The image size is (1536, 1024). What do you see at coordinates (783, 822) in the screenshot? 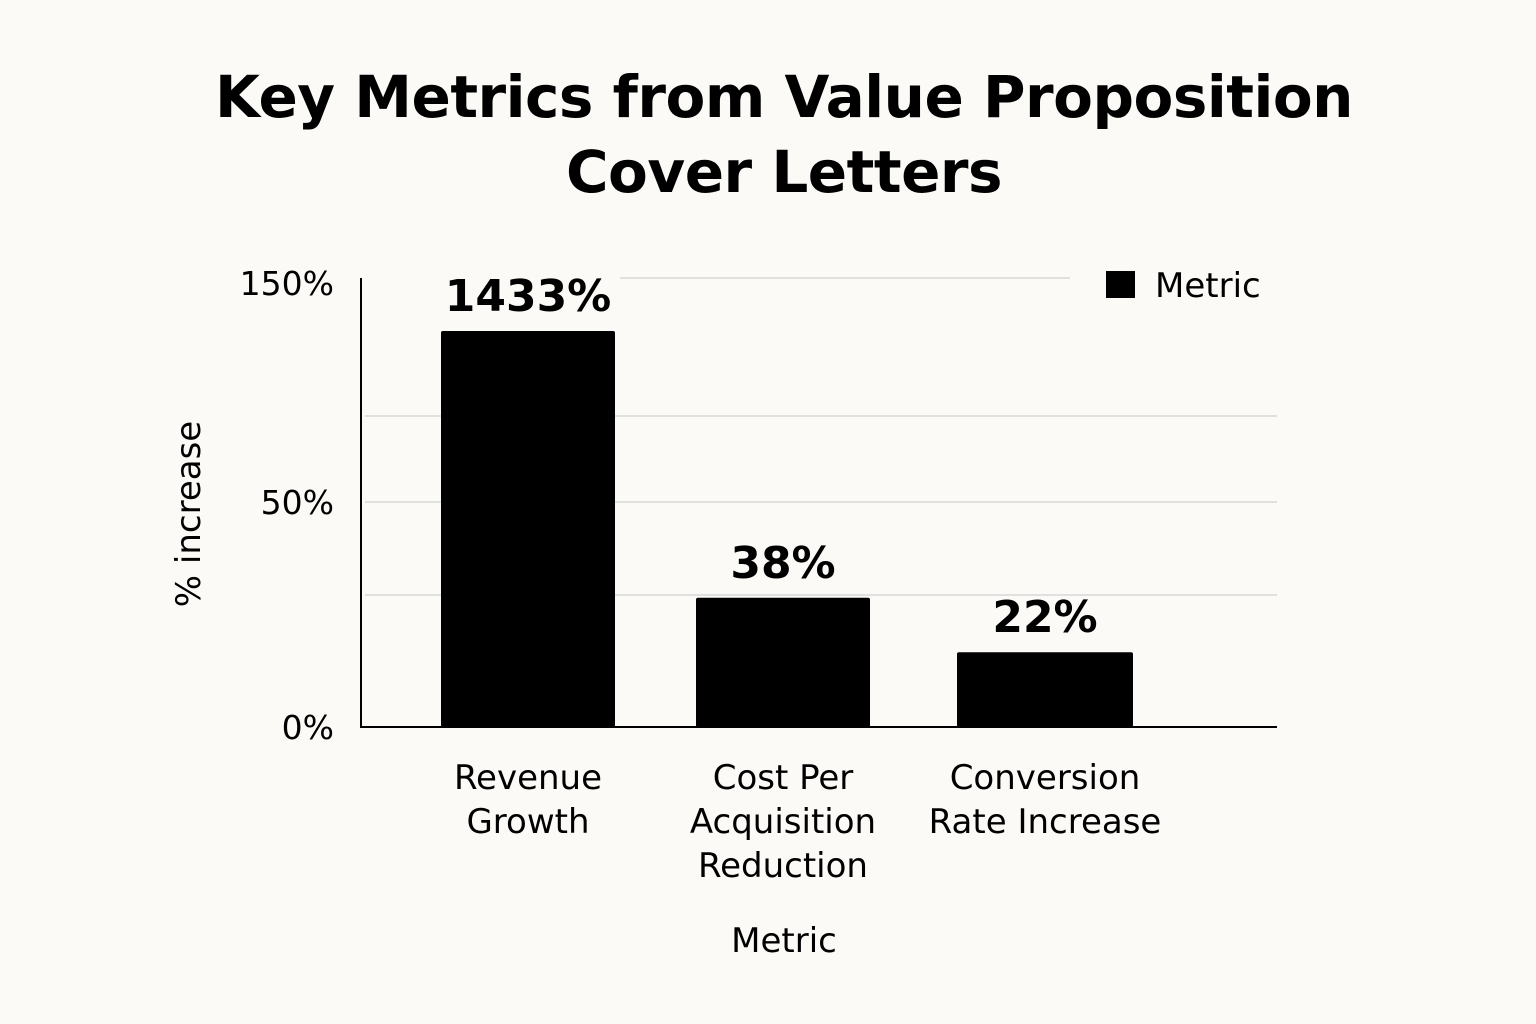
I see `x-tick-label: Acquisition` at bounding box center [783, 822].